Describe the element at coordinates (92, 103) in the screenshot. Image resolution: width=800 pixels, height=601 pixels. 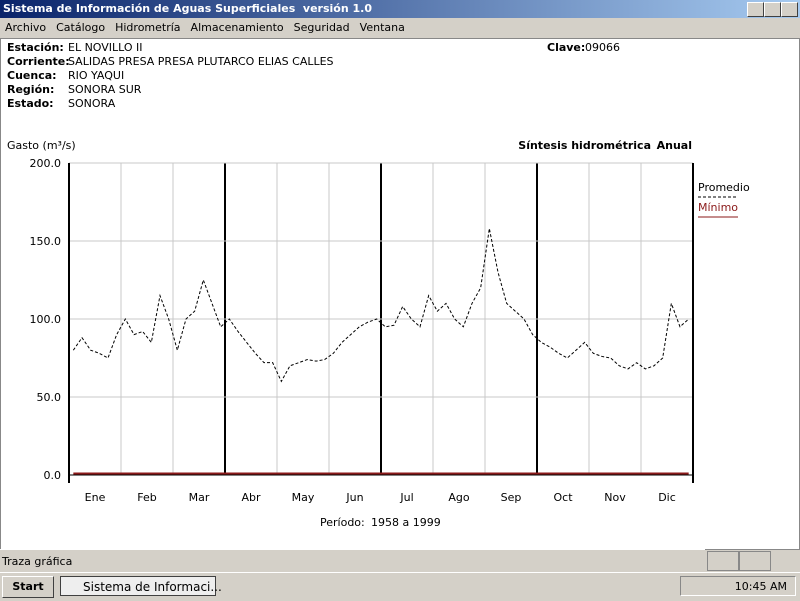
I see `field-value: SONORA` at that location.